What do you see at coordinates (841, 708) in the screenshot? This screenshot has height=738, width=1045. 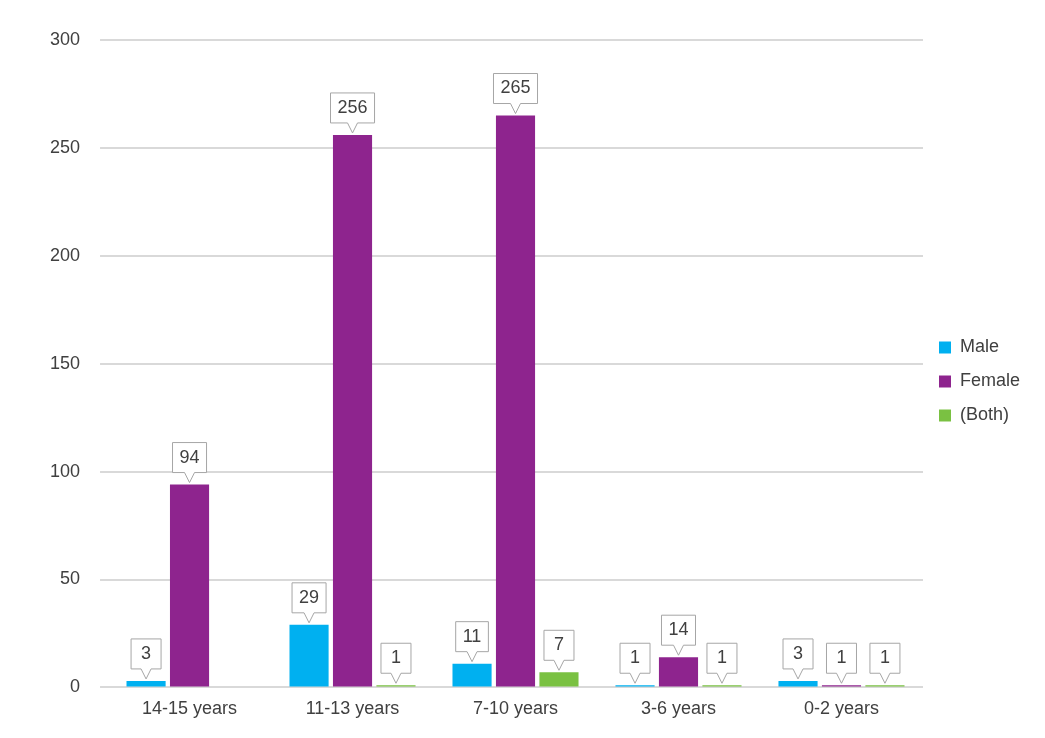 I see `x-tick-label: 0-2 years` at bounding box center [841, 708].